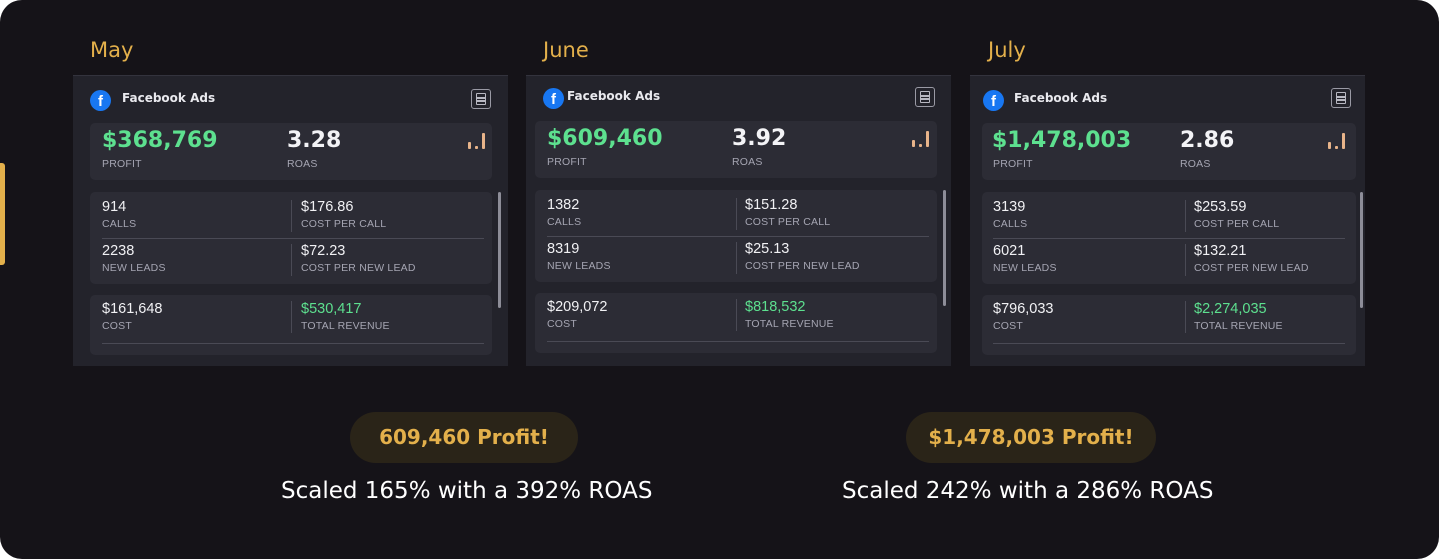 This screenshot has width=1439, height=559. I want to click on scaling-caption-june: Scaled 165% with a 392% ROAS, so click(467, 491).